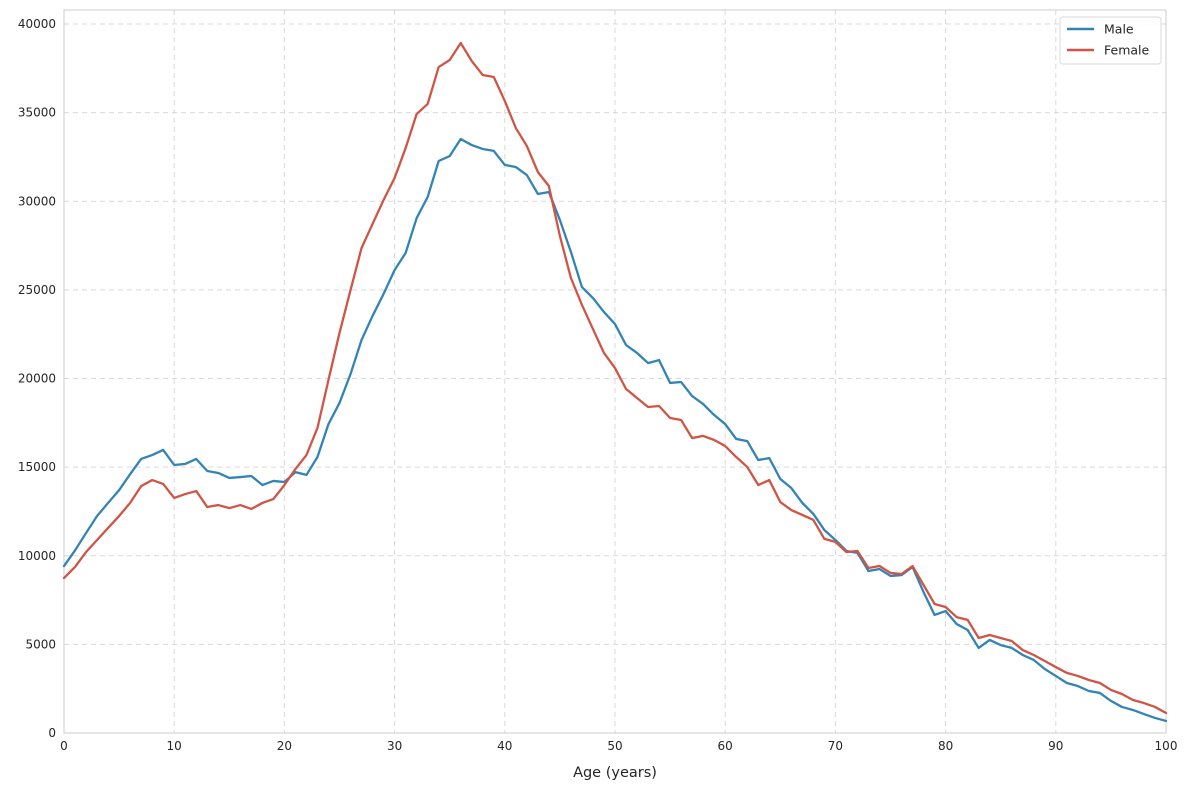  I want to click on y-tick-label: 35000, so click(37, 113).